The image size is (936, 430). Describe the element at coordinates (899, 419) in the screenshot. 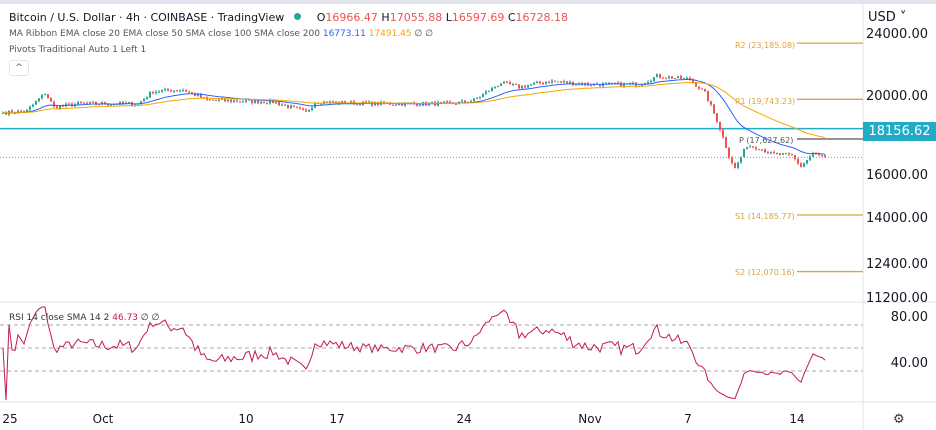

I see `gear-icon: ⚙` at that location.